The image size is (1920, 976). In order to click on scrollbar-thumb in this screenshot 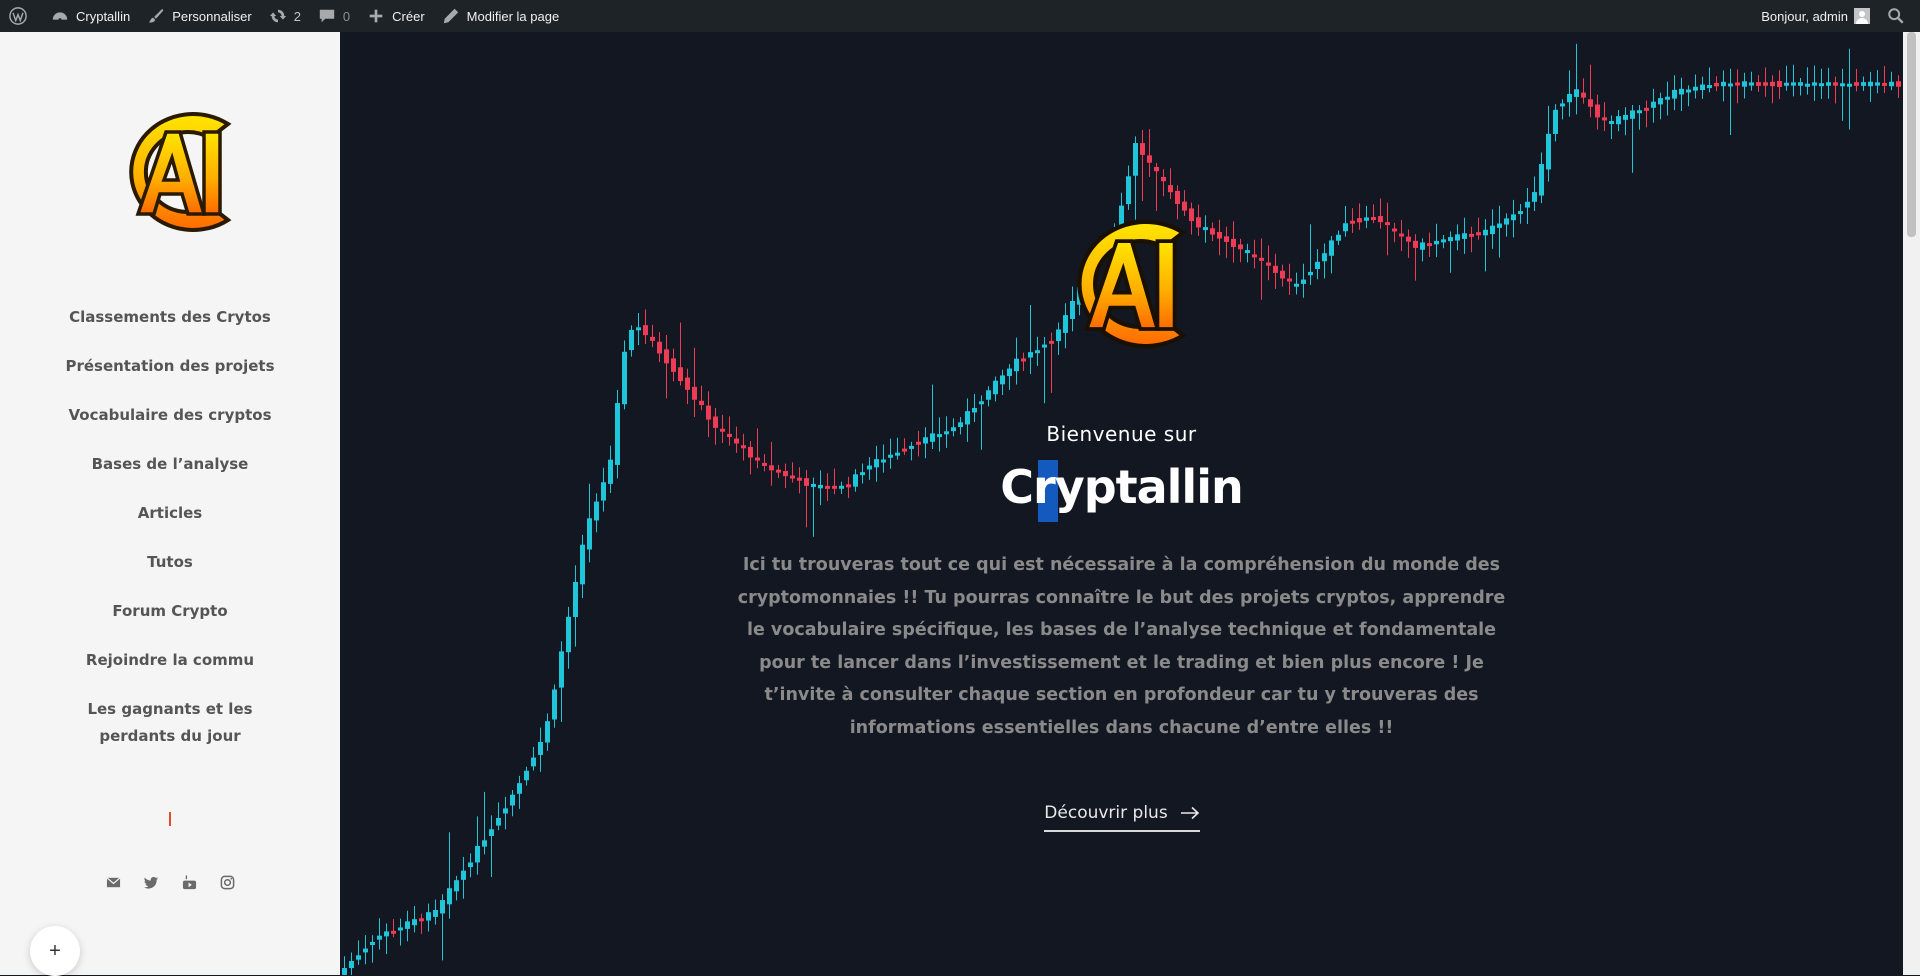, I will do `click(1911, 134)`.